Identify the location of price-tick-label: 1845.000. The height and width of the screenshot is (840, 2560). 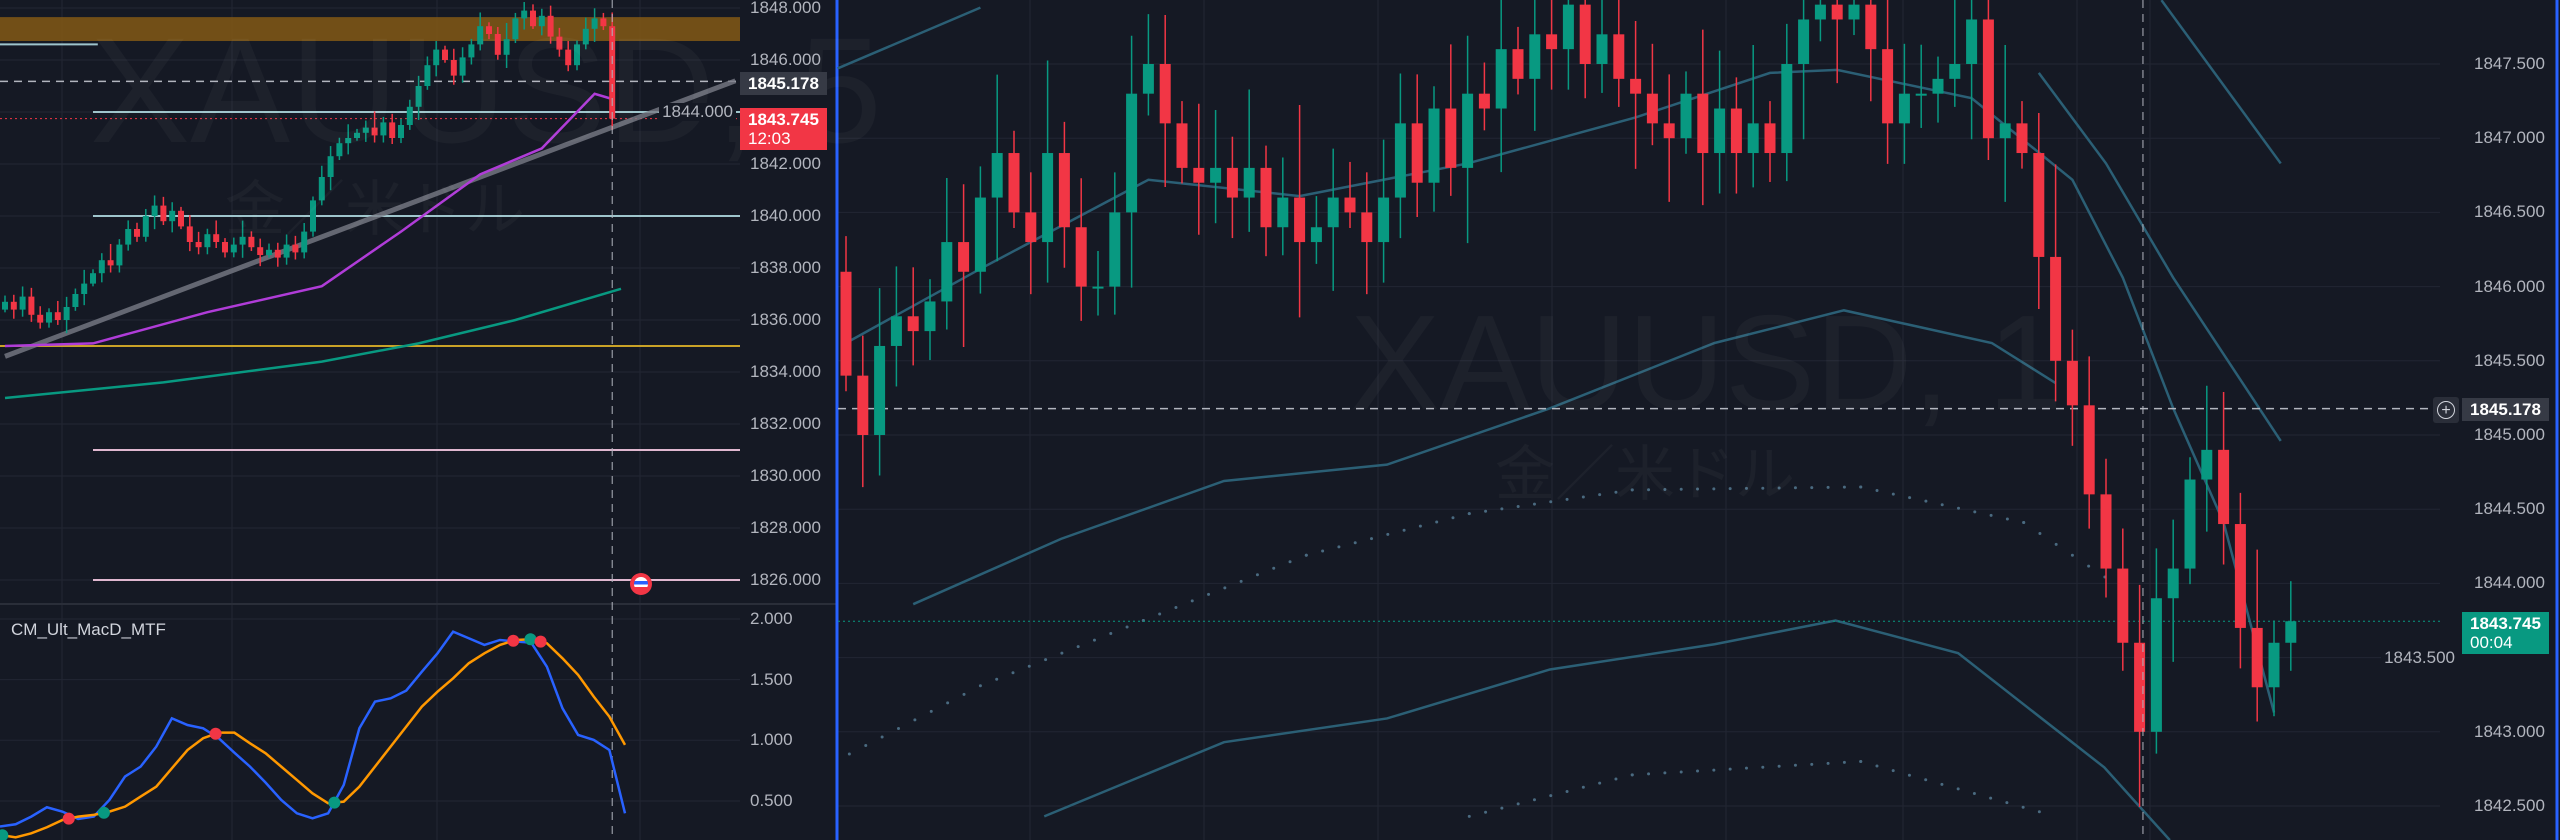
(2509, 434).